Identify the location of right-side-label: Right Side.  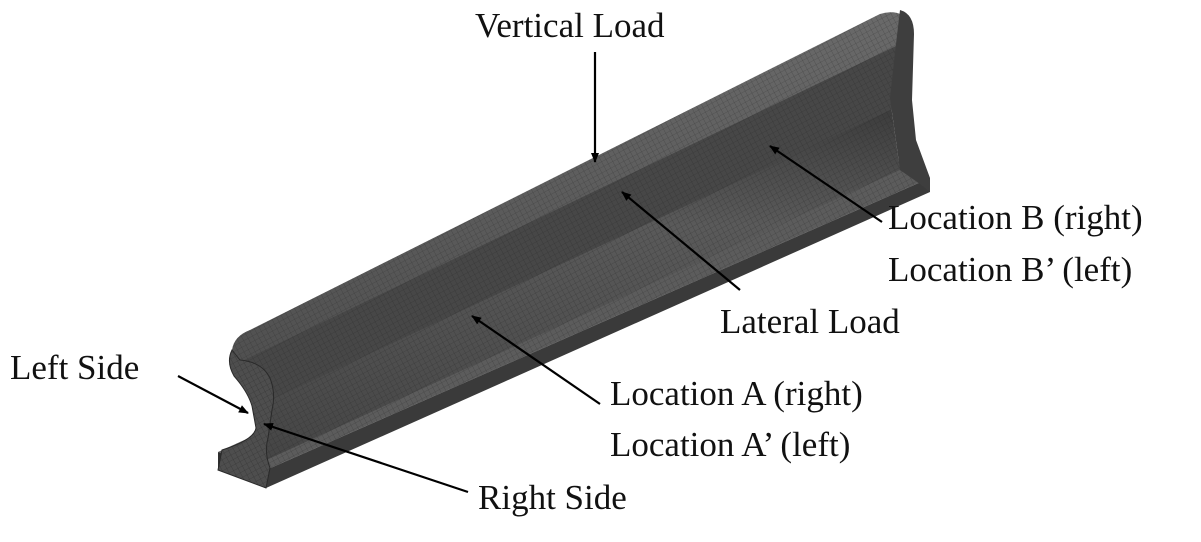
(552, 497).